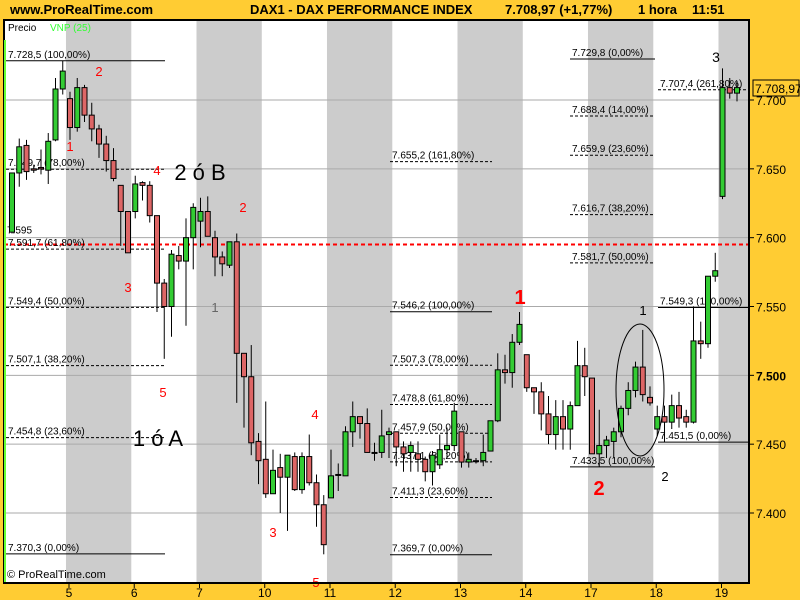 This screenshot has height=600, width=800. What do you see at coordinates (430, 399) in the screenshot?
I see `fib-label: 7.478,8 (61,80%)` at bounding box center [430, 399].